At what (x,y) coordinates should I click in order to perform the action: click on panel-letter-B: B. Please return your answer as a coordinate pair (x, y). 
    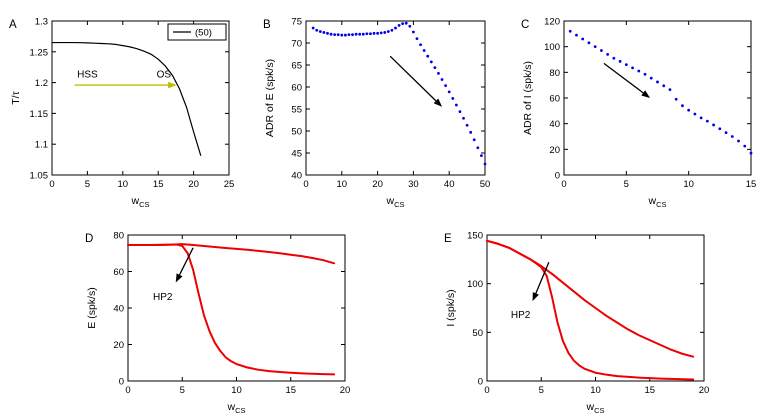
    Looking at the image, I should click on (267, 25).